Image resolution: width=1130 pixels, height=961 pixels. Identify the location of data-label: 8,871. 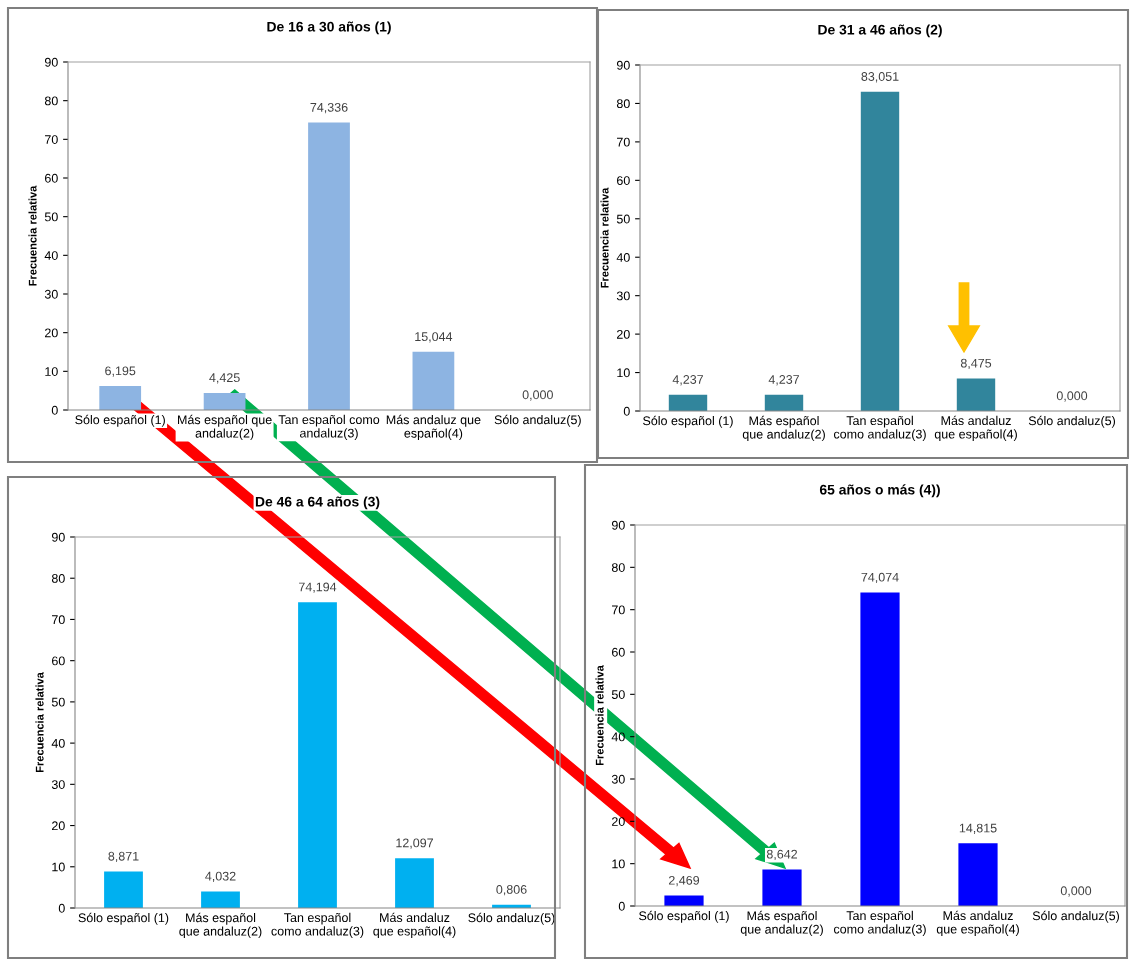
(123, 857).